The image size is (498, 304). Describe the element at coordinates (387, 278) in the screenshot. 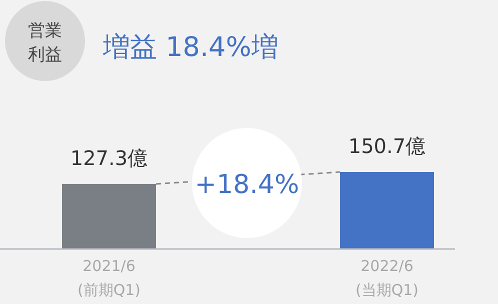

I see `x-tick-label: 2022/6 (当期Q1)` at that location.